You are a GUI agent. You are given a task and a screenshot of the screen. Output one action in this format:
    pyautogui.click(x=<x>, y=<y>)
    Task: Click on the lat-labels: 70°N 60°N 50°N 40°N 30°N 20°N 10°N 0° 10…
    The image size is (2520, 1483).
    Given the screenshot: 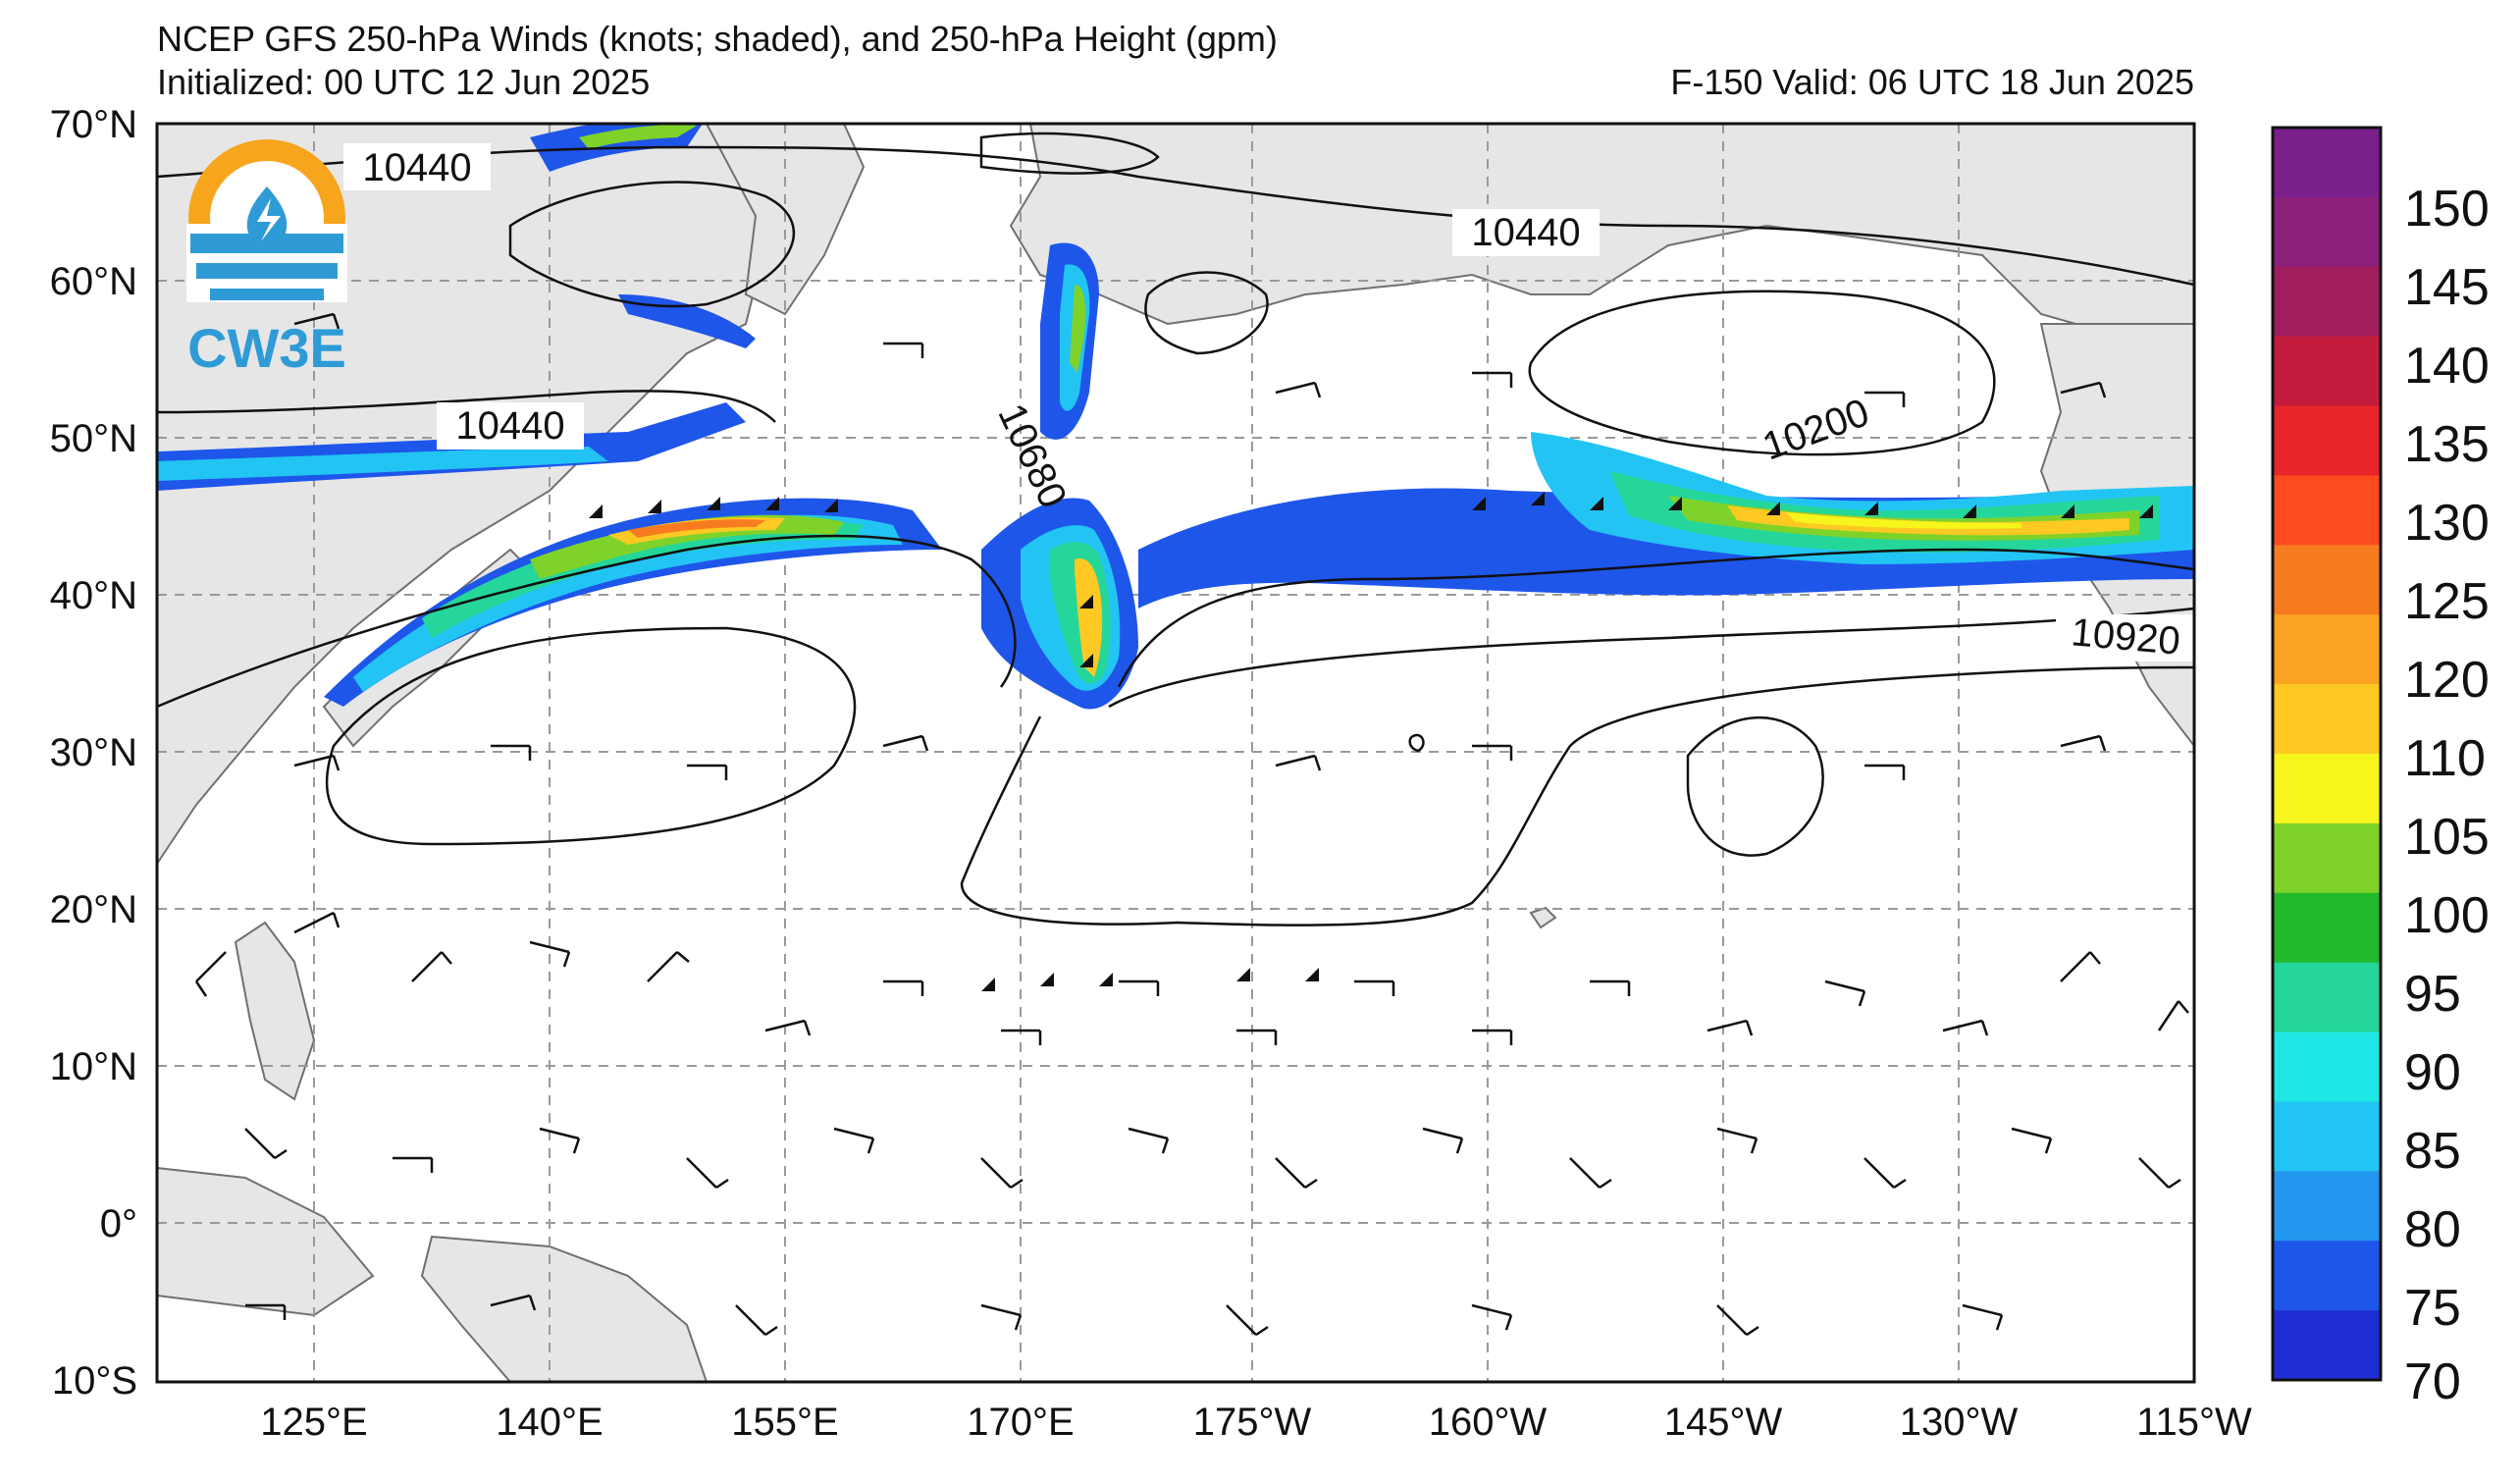 What is the action you would take?
    pyautogui.click(x=93, y=753)
    